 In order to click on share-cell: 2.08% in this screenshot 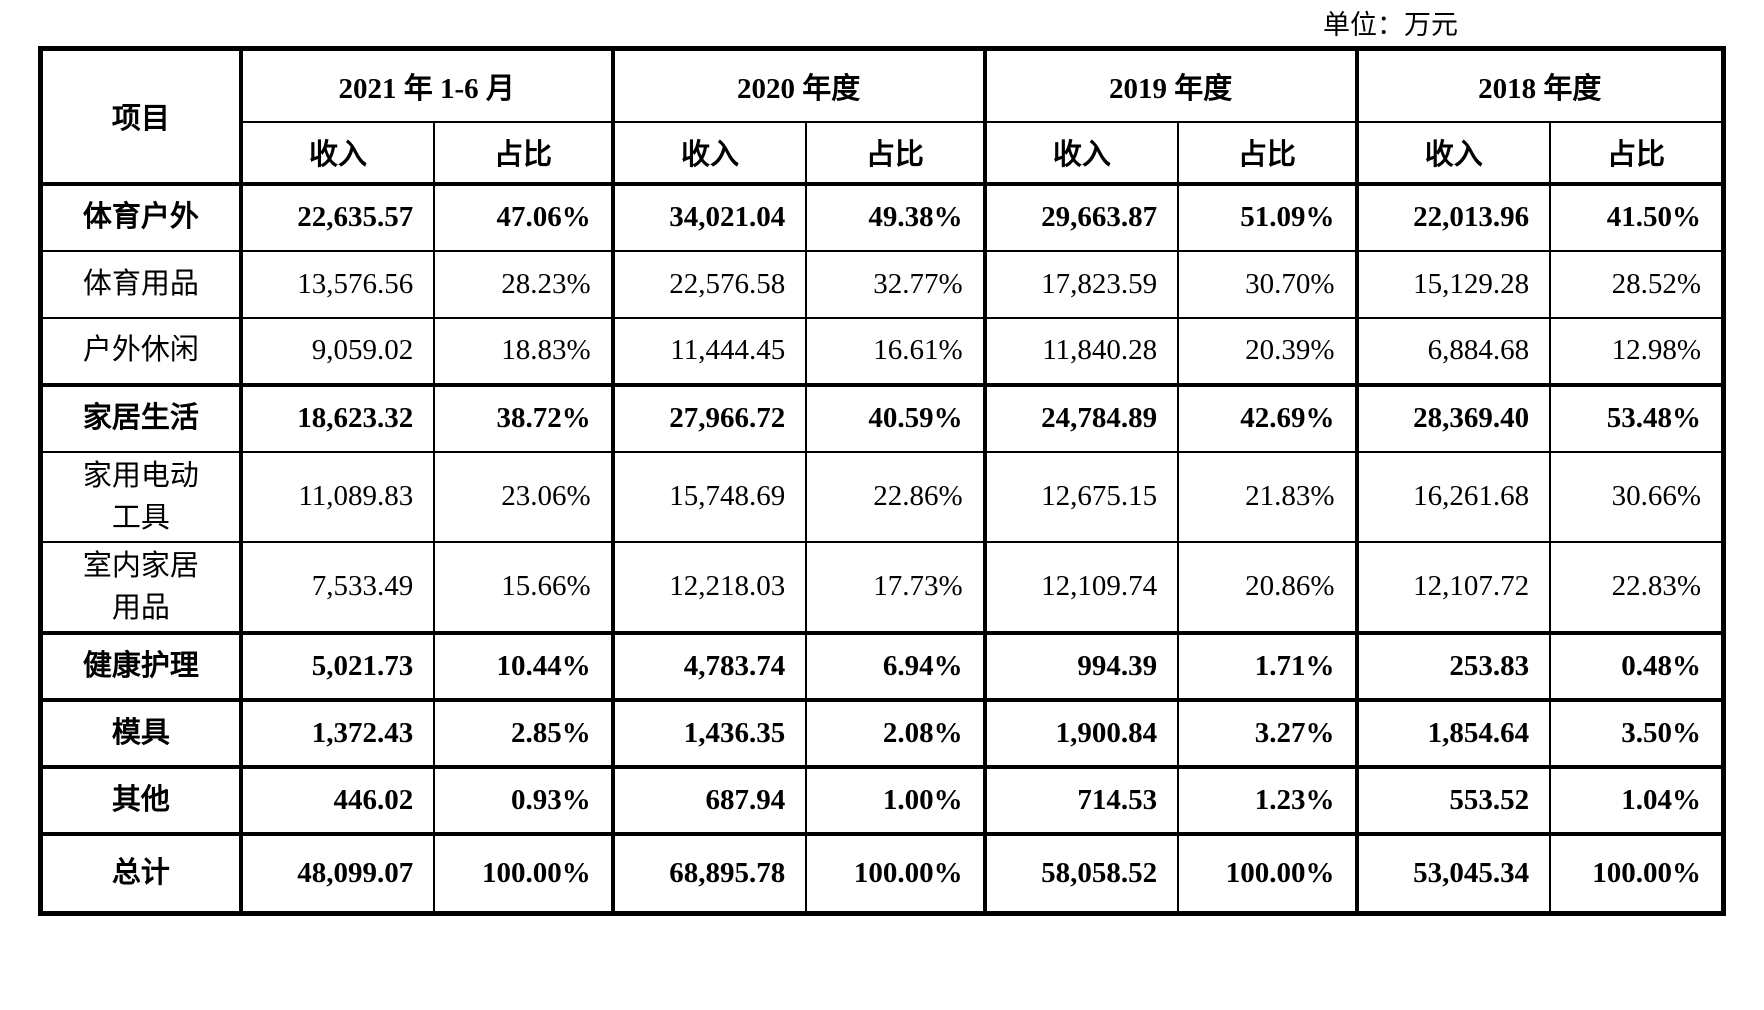, I will do `click(895, 732)`.